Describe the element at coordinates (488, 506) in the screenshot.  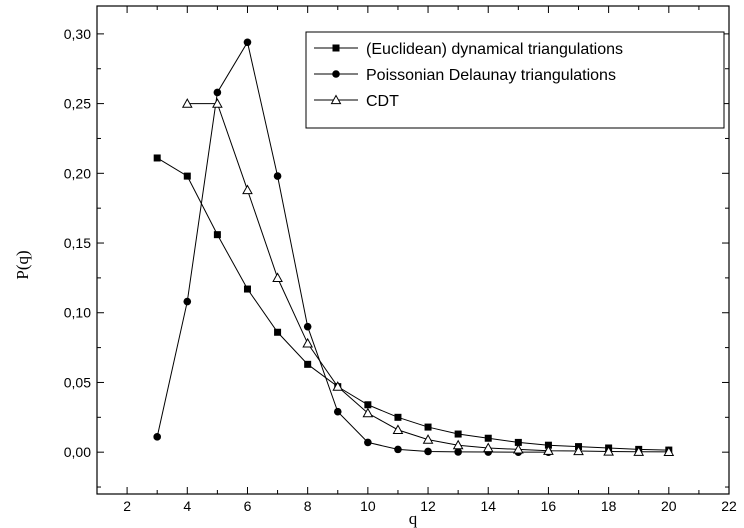
I see `x-tick-label: 14` at that location.